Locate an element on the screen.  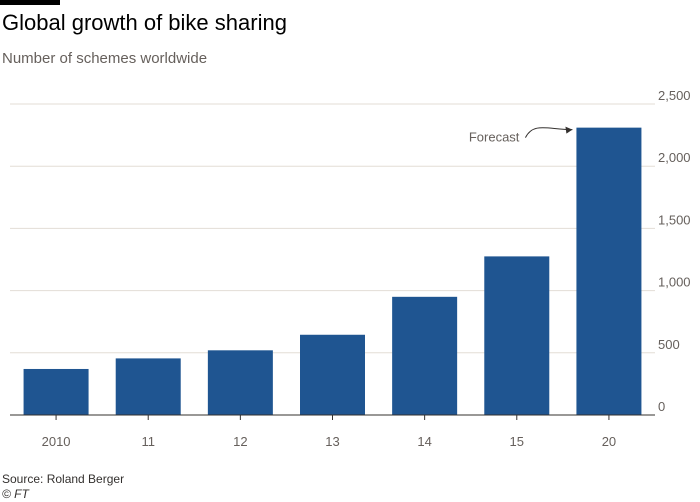
y-tick-label: 500 is located at coordinates (669, 344).